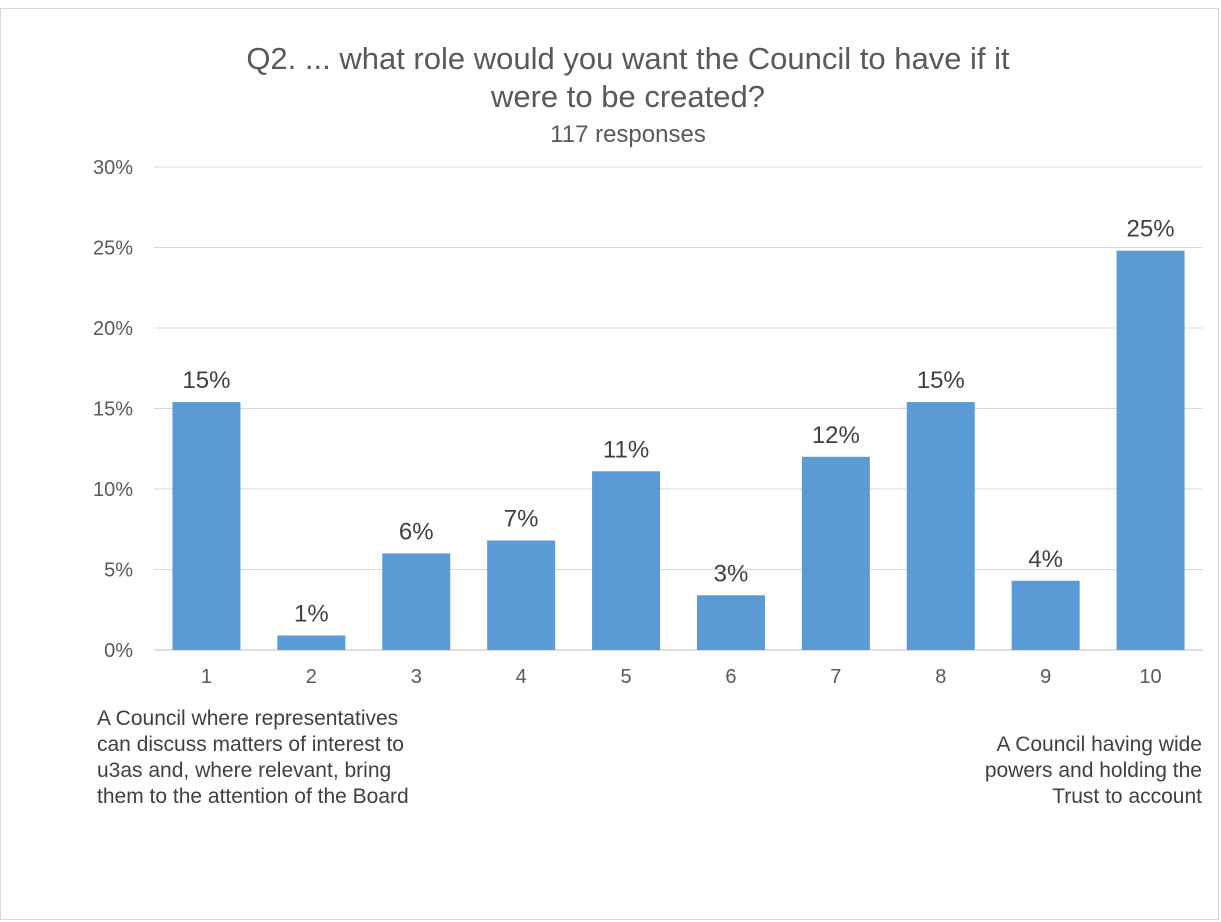  I want to click on data-label: 12%, so click(836, 435).